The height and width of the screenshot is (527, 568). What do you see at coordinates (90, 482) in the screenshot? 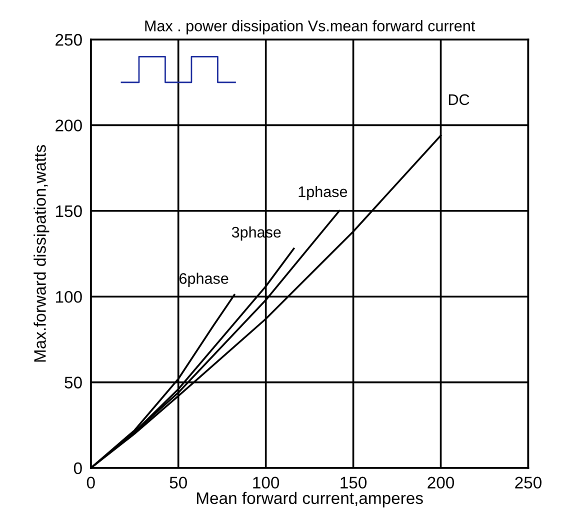
I see `x-tick-label: 0` at bounding box center [90, 482].